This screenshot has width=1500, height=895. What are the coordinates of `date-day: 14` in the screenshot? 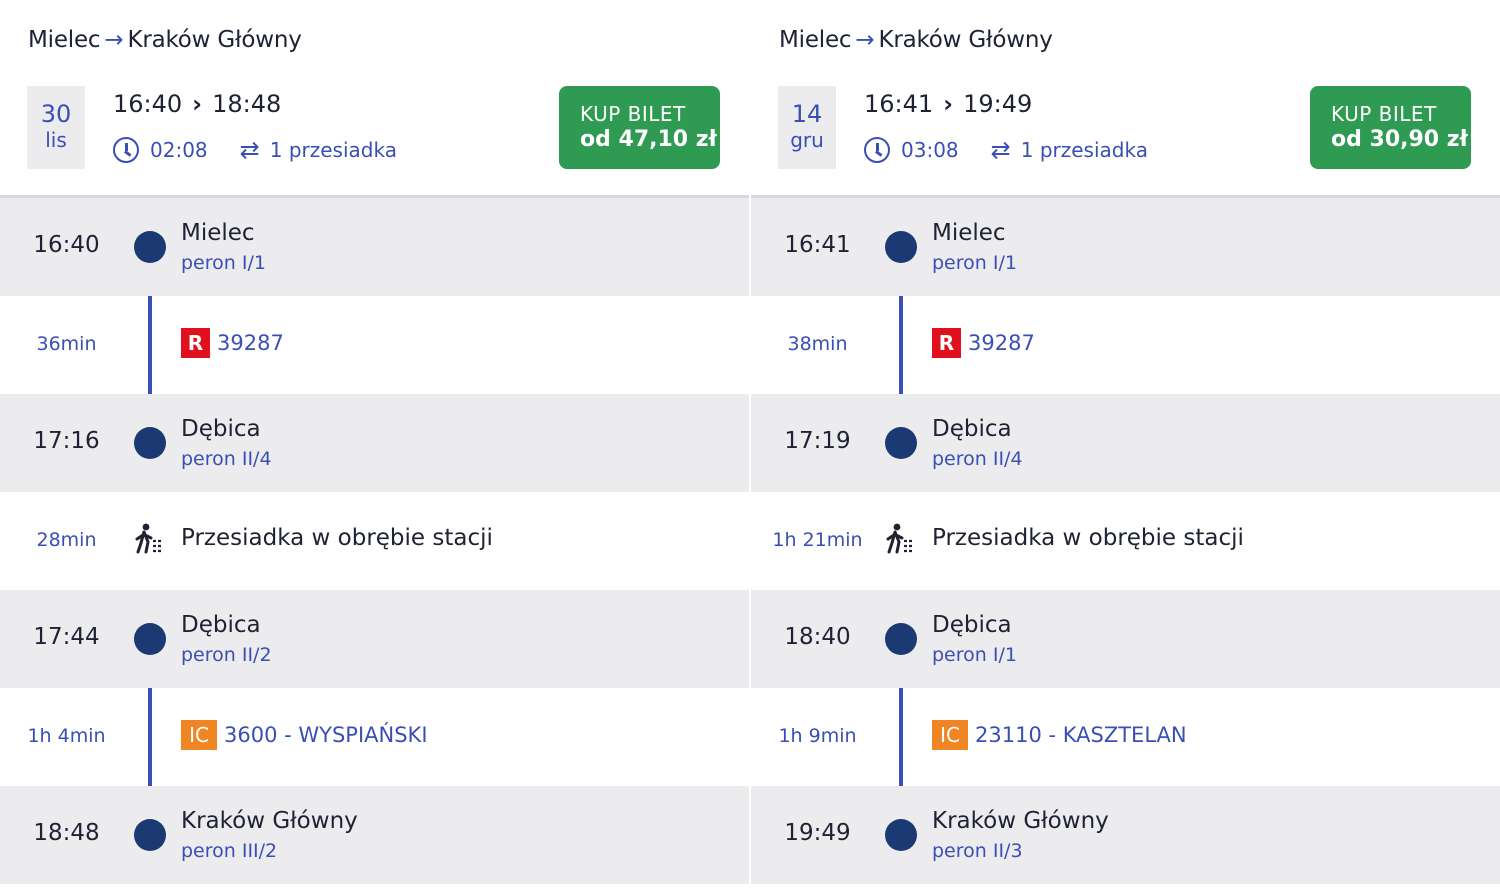 It's located at (807, 114).